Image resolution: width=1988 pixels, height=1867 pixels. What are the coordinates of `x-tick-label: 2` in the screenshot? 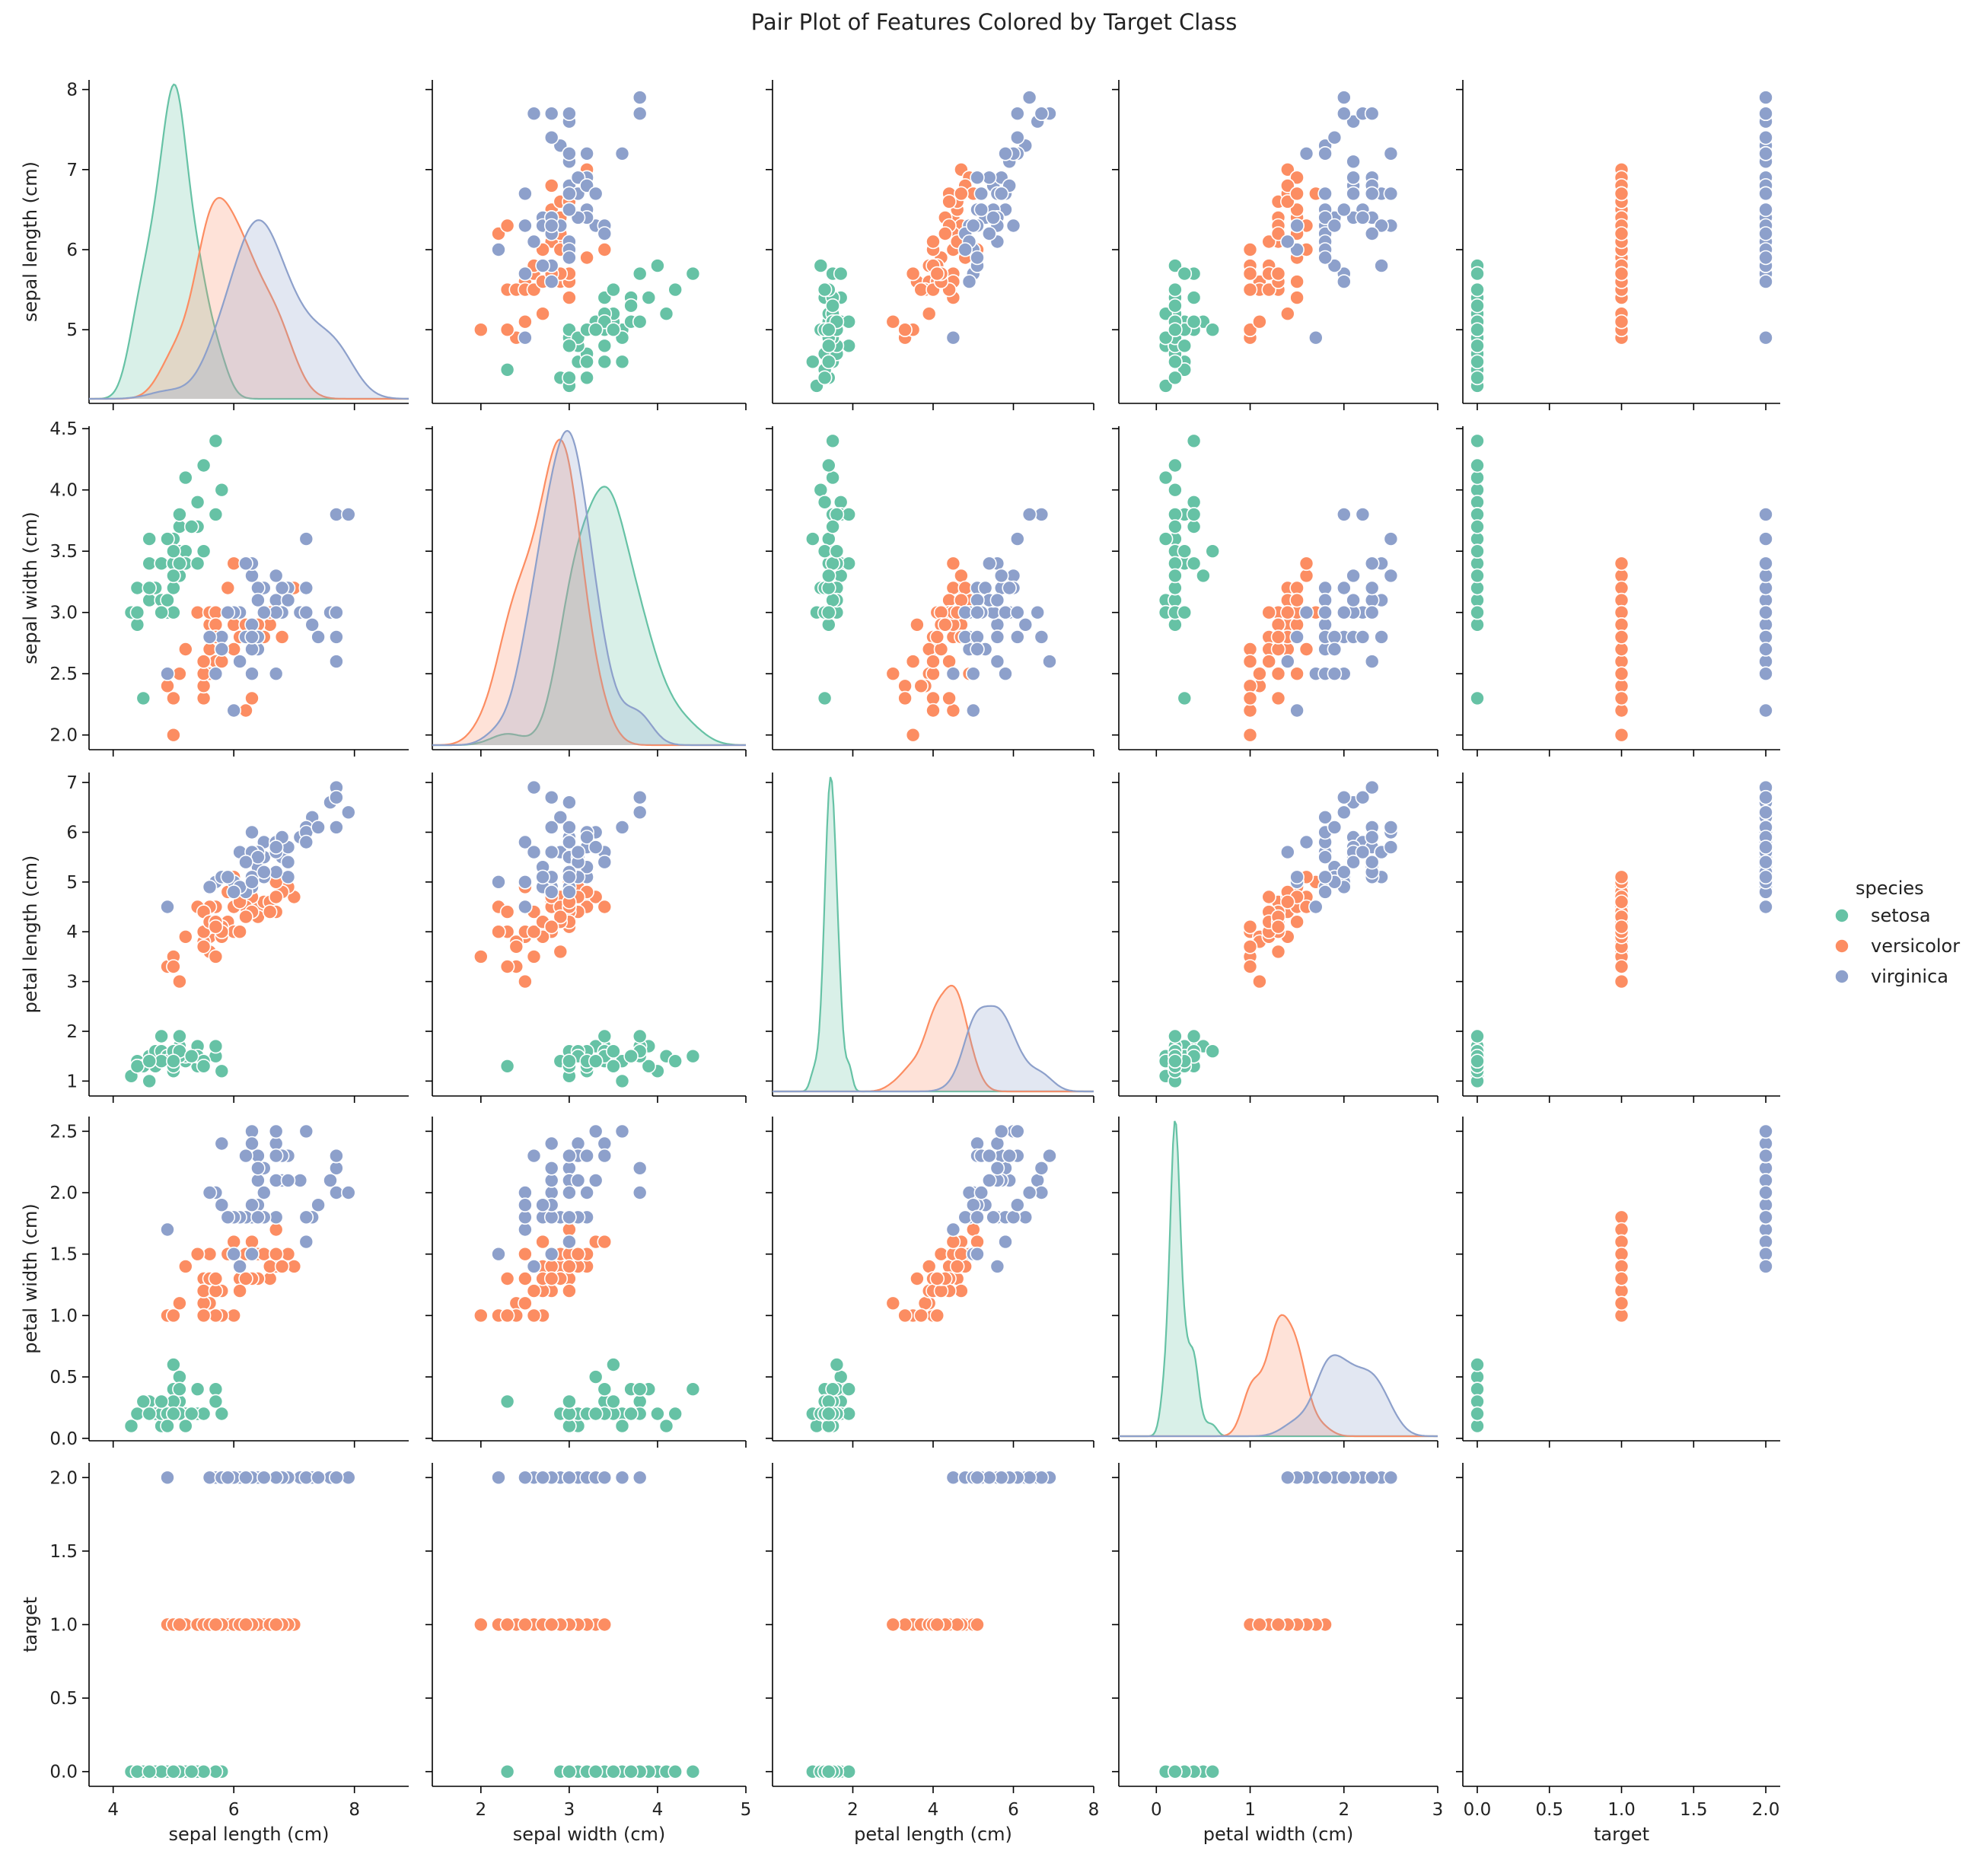 It's located at (853, 1810).